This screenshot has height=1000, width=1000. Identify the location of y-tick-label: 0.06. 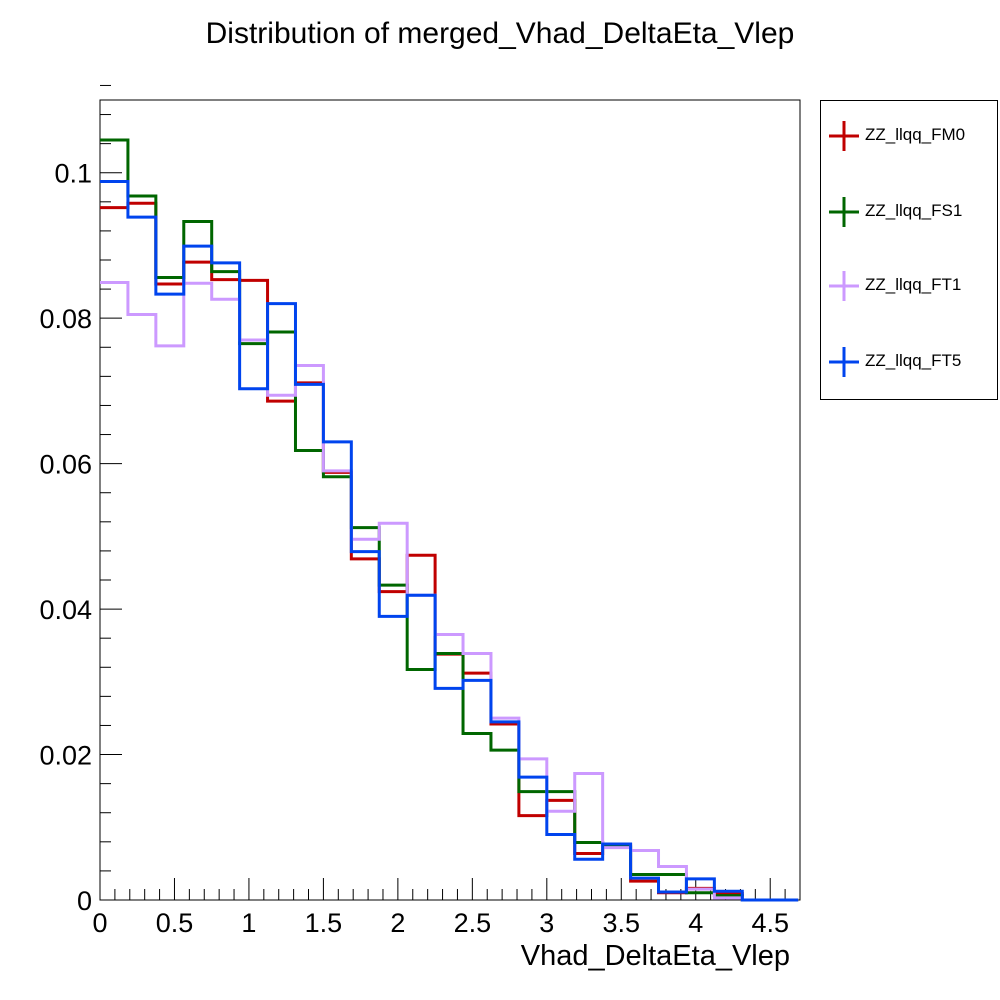
(65, 465).